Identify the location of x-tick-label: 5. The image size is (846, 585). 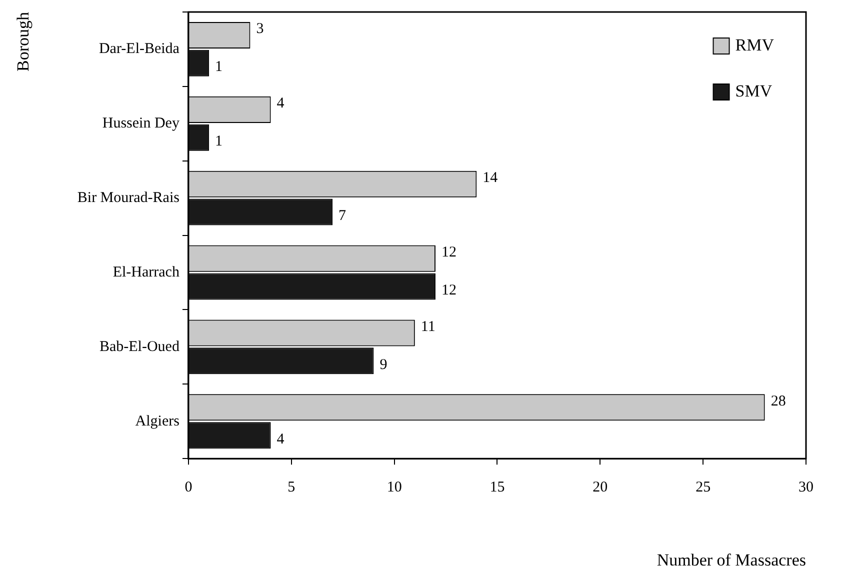
(292, 488).